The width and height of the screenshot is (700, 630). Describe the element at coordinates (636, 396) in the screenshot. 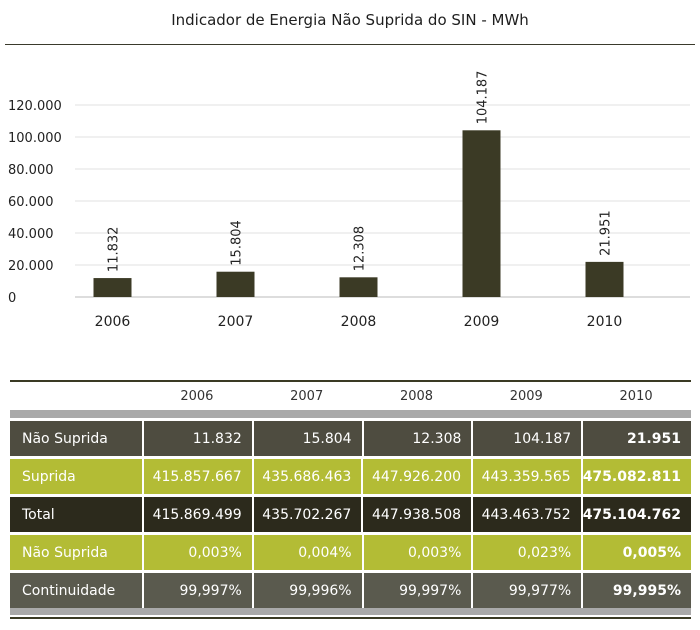

I see `header-year: 2010` at that location.